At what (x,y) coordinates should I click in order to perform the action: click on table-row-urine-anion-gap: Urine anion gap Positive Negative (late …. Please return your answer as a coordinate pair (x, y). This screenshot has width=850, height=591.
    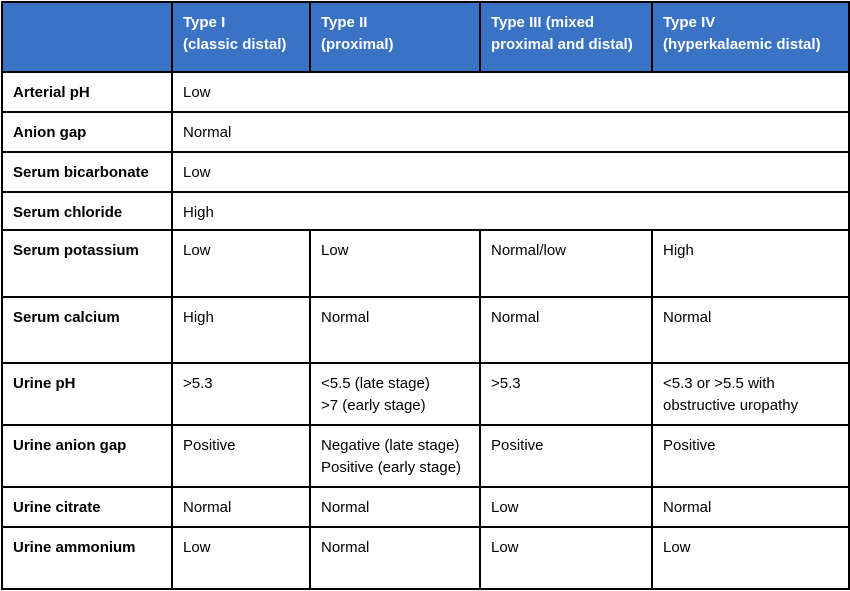
    Looking at the image, I should click on (425, 456).